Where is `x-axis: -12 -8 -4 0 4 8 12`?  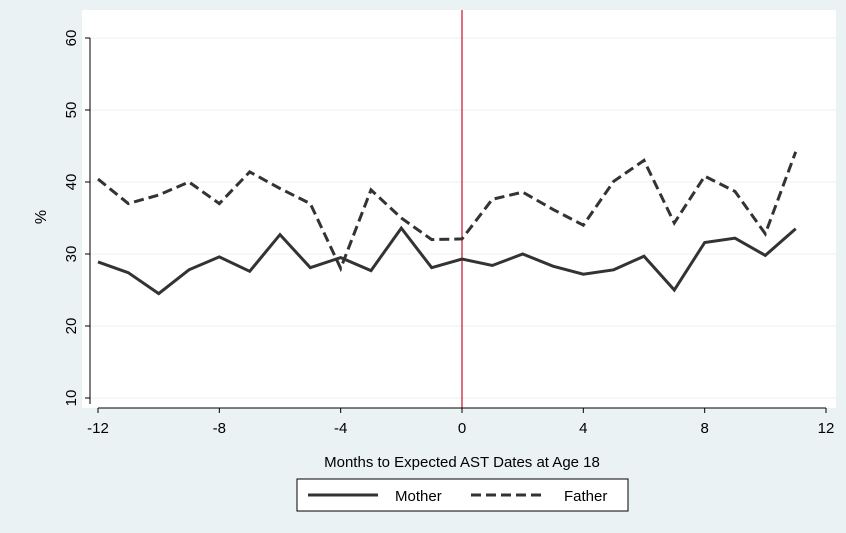
x-axis: -12 -8 -4 0 4 8 12 is located at coordinates (461, 422).